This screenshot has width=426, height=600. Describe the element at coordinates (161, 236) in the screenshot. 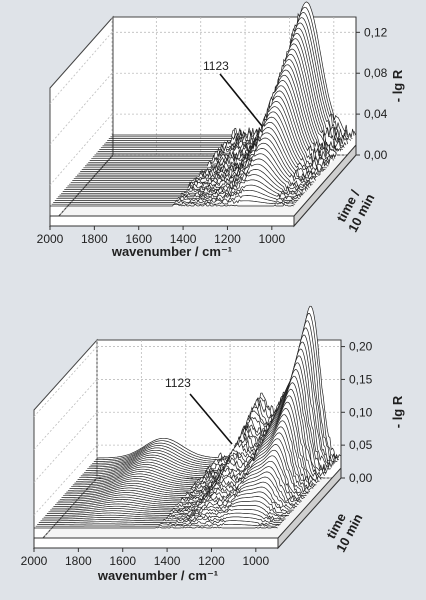

I see `chart-top-x-ticks: 2000 1800 1600 1400 1200 1000` at that location.